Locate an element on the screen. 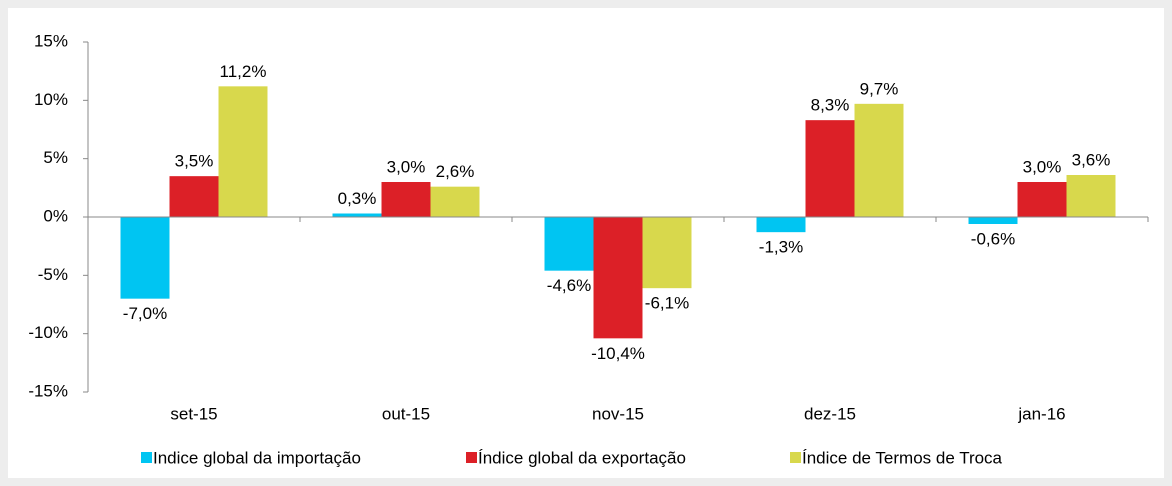 This screenshot has width=1172, height=486. value-label: -7,0% is located at coordinates (145, 313).